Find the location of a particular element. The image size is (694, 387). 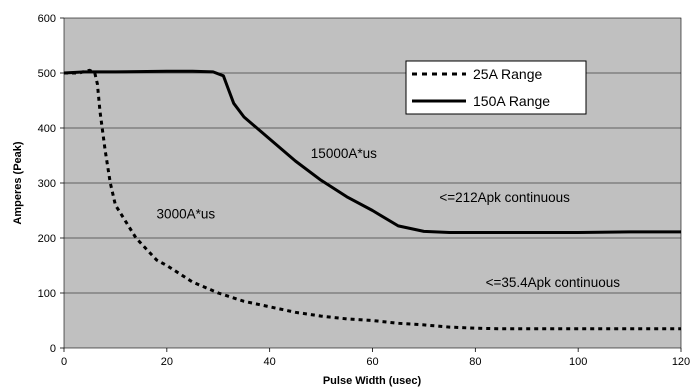

annotation-2: <=212Apk continuous is located at coordinates (504, 197).